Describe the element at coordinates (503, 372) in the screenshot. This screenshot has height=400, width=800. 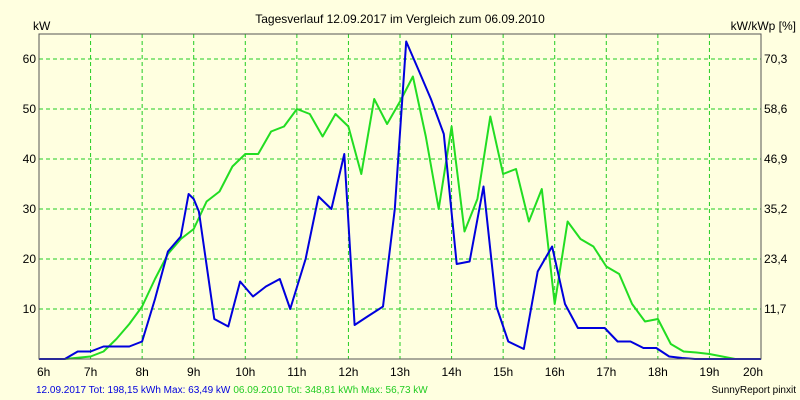
I see `x-tick-label: 15h` at that location.